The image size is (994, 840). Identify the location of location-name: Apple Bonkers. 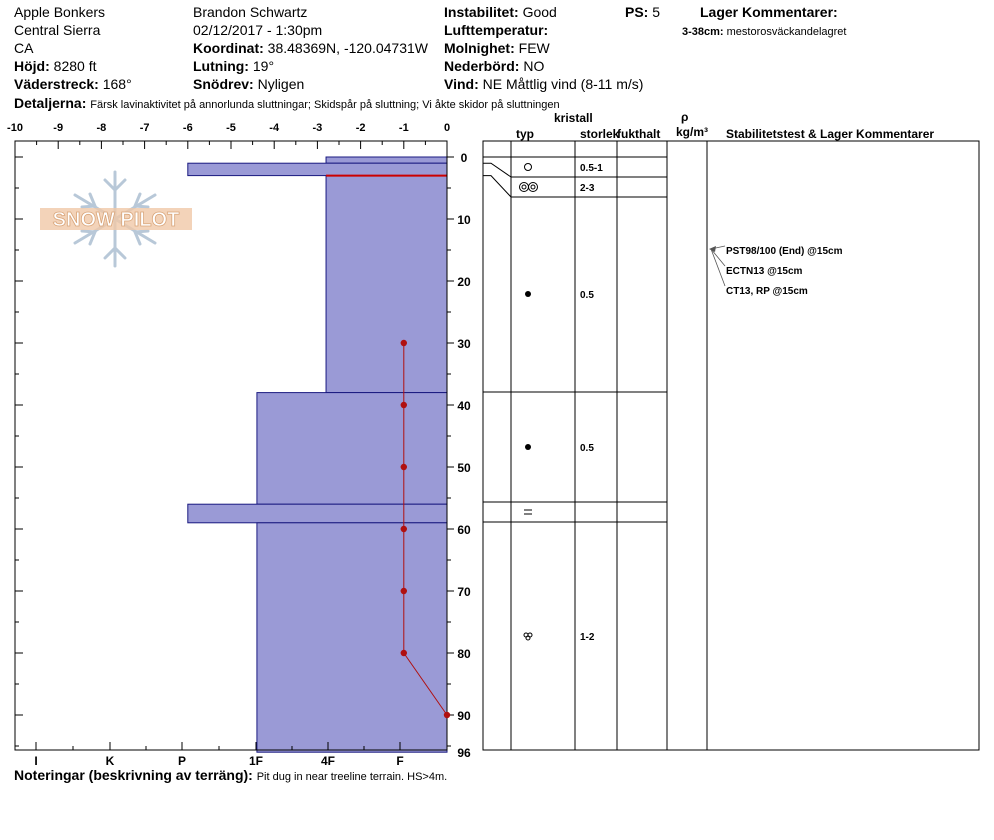
(60, 12).